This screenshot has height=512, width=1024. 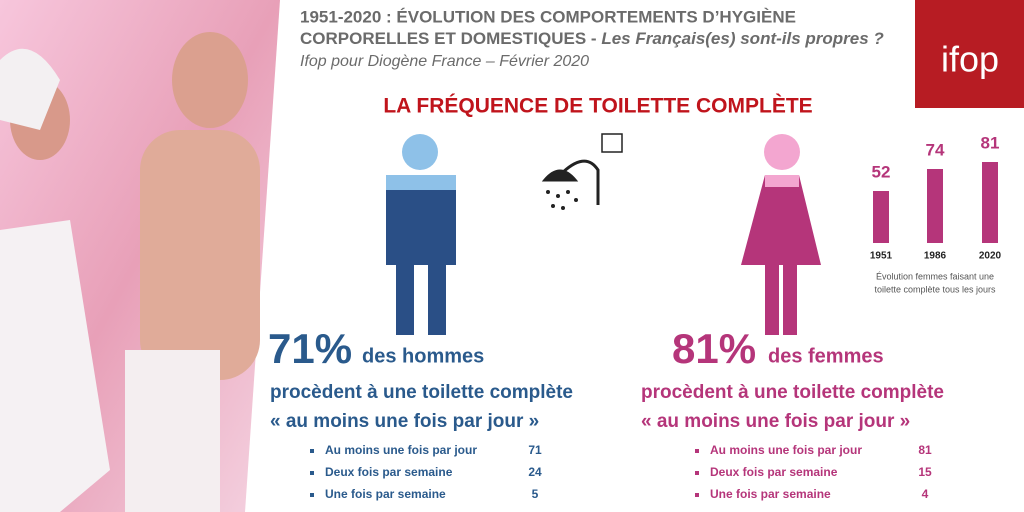 I want to click on x-tick-label: 1951, so click(x=881, y=256).